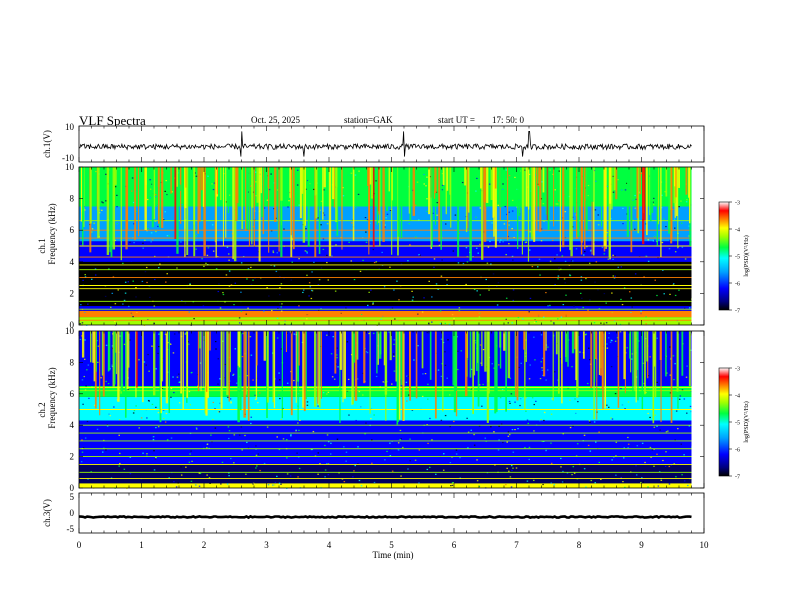 This screenshot has height=612, width=792. Describe the element at coordinates (737, 370) in the screenshot. I see `colorbar-tick-label: -3` at that location.